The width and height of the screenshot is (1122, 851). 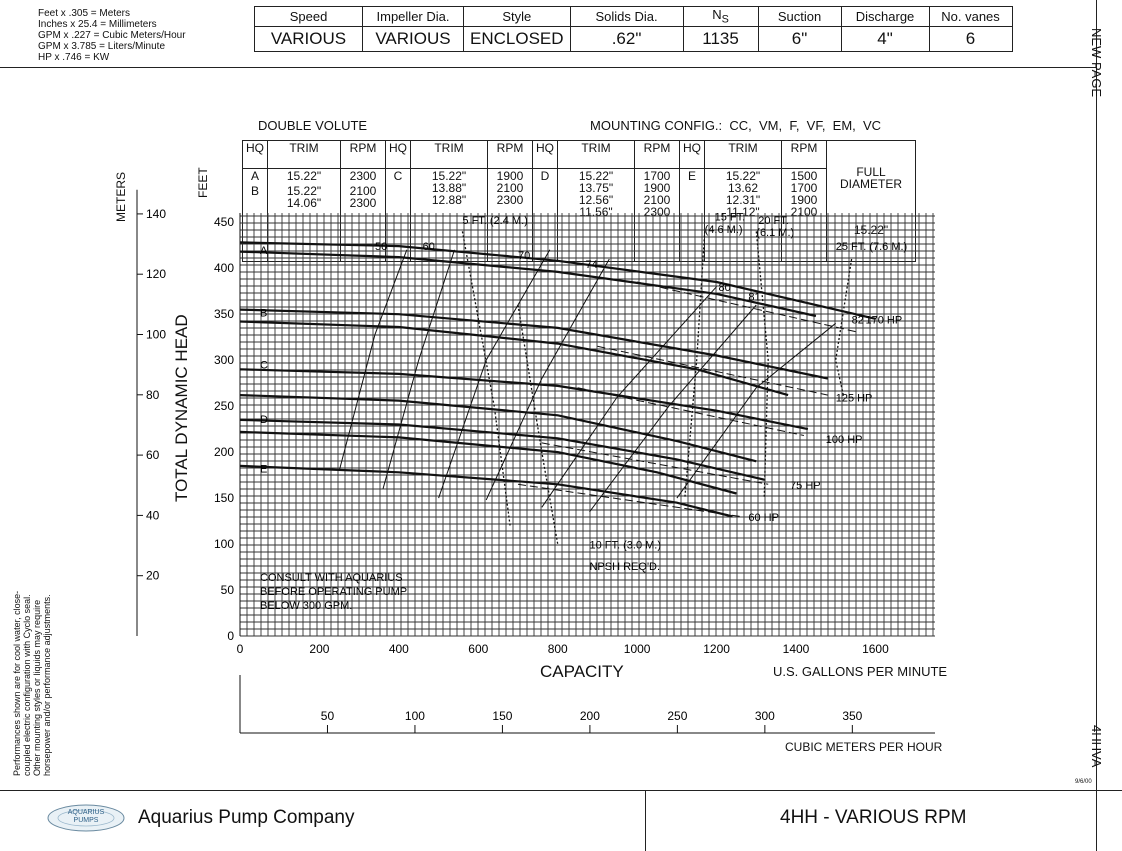 I want to click on consult-note-line: CONSULT WITH AQUARIUS, so click(x=331, y=578).